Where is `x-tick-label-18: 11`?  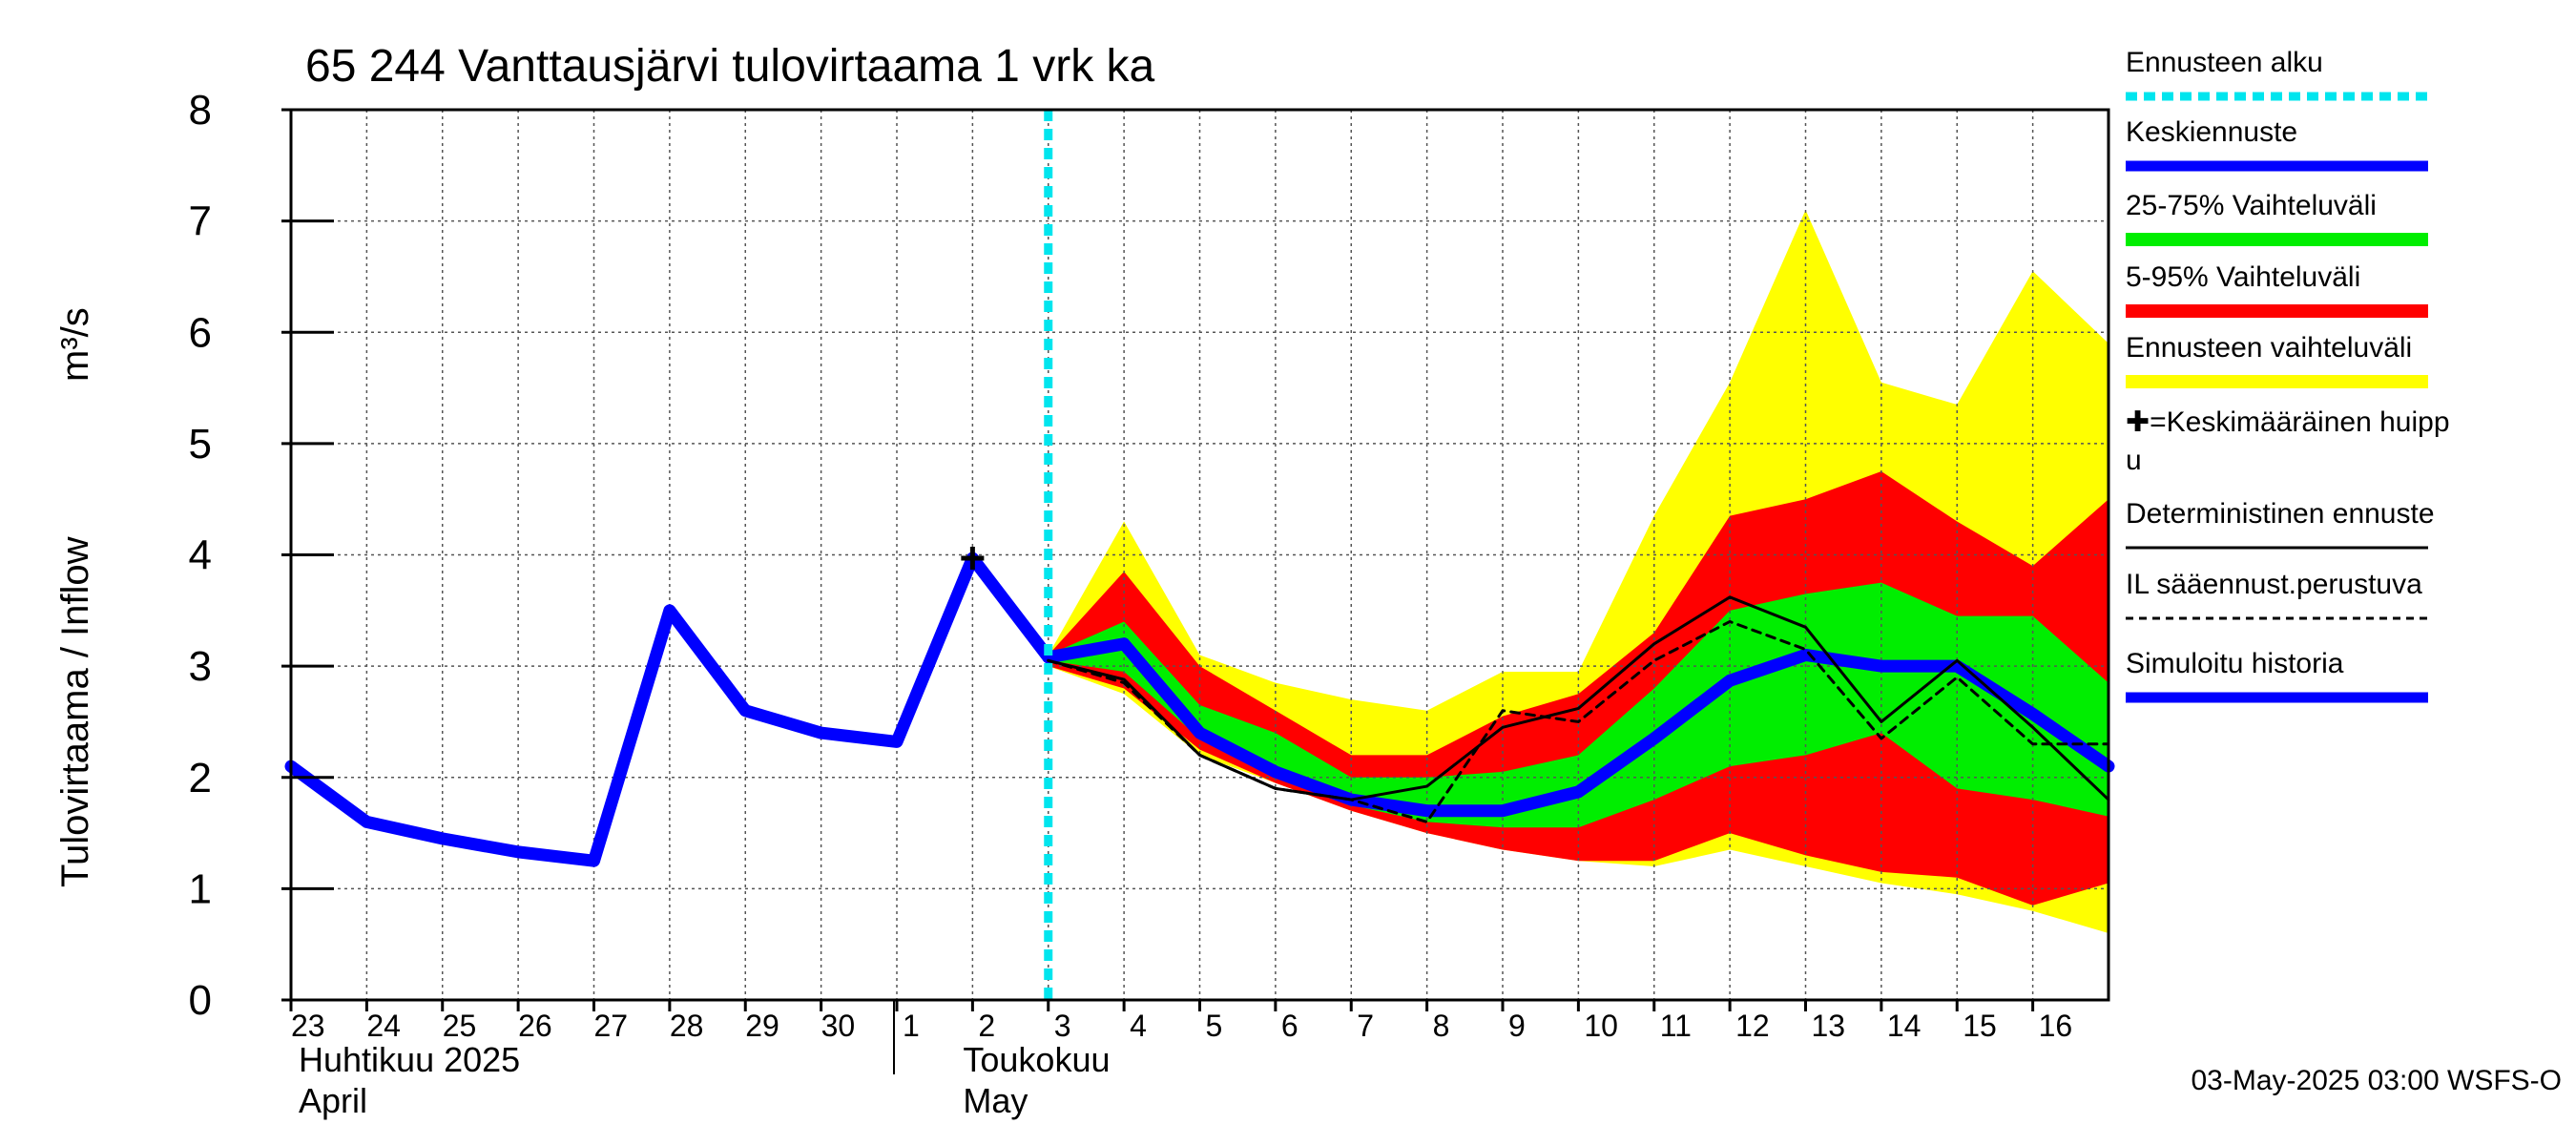 x-tick-label-18: 11 is located at coordinates (1676, 1026).